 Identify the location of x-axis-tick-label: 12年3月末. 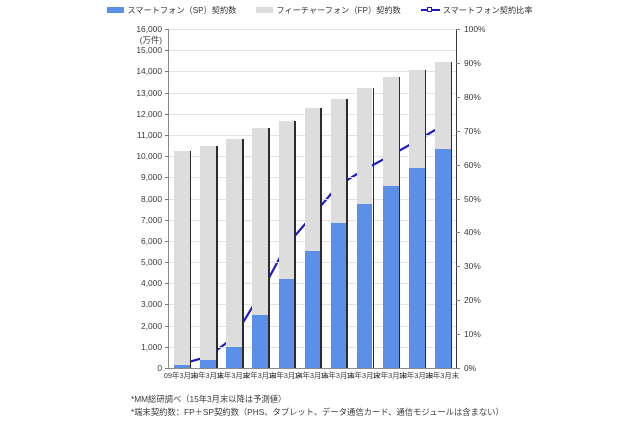
(259, 375).